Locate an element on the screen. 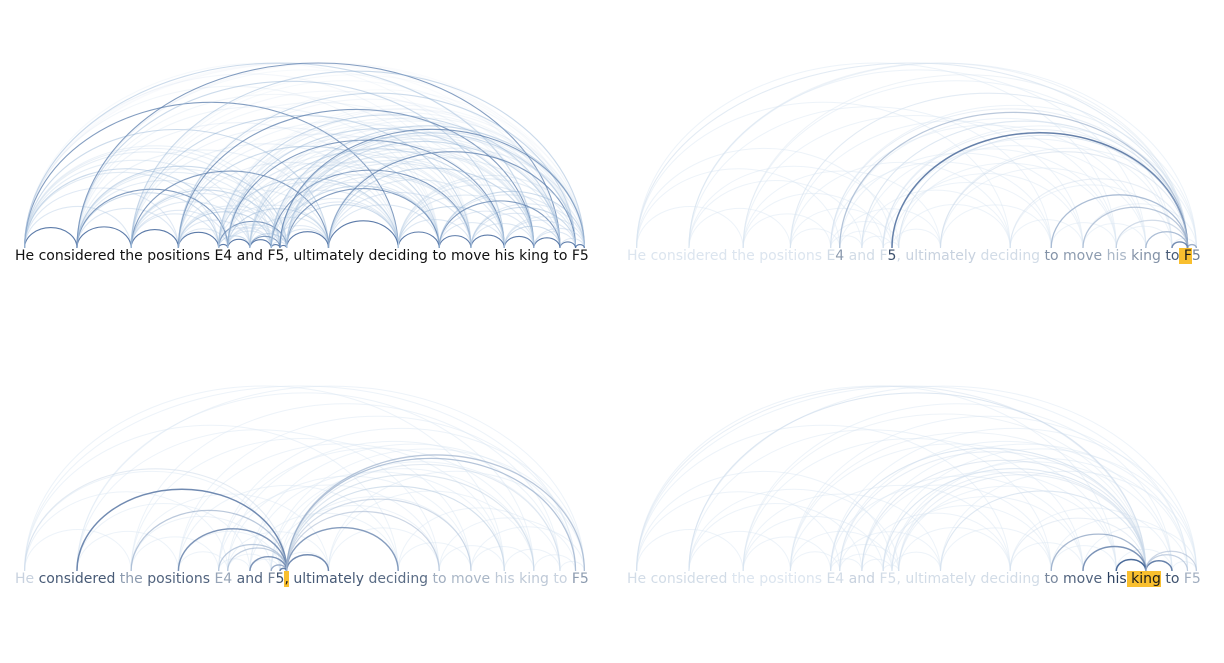 The height and width of the screenshot is (663, 1224). arc-diagram is located at coordinates (916, 478).